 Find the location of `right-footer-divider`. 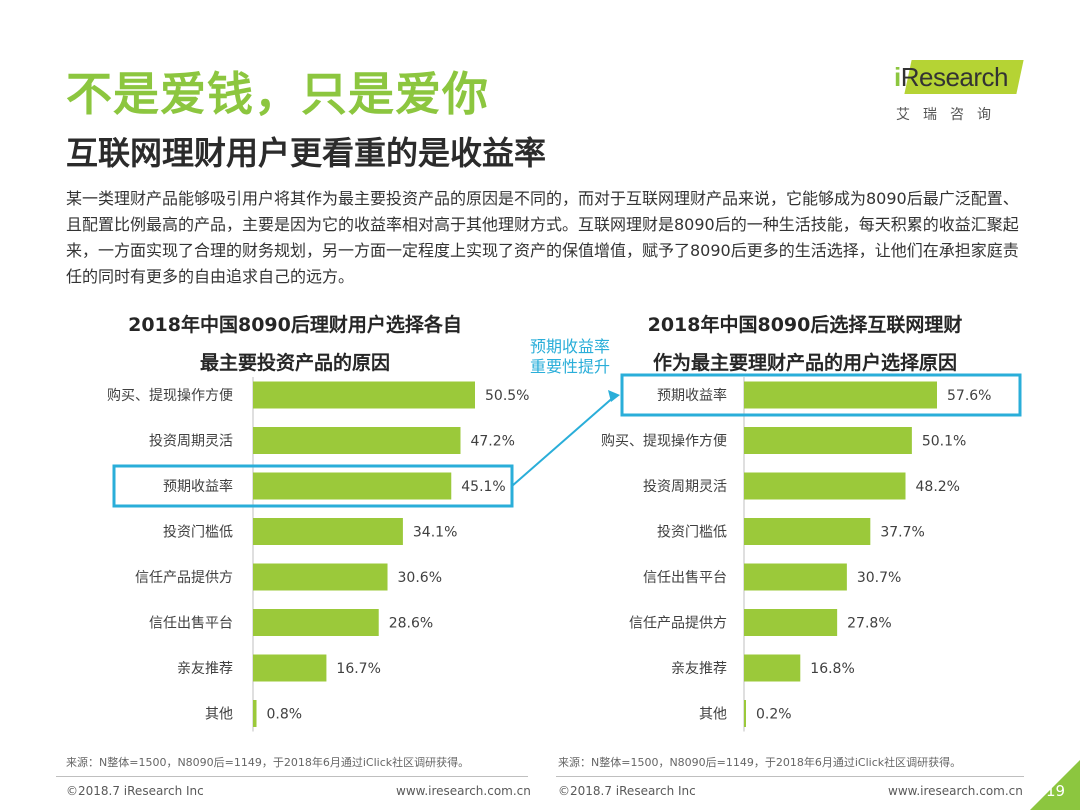

right-footer-divider is located at coordinates (790, 776).